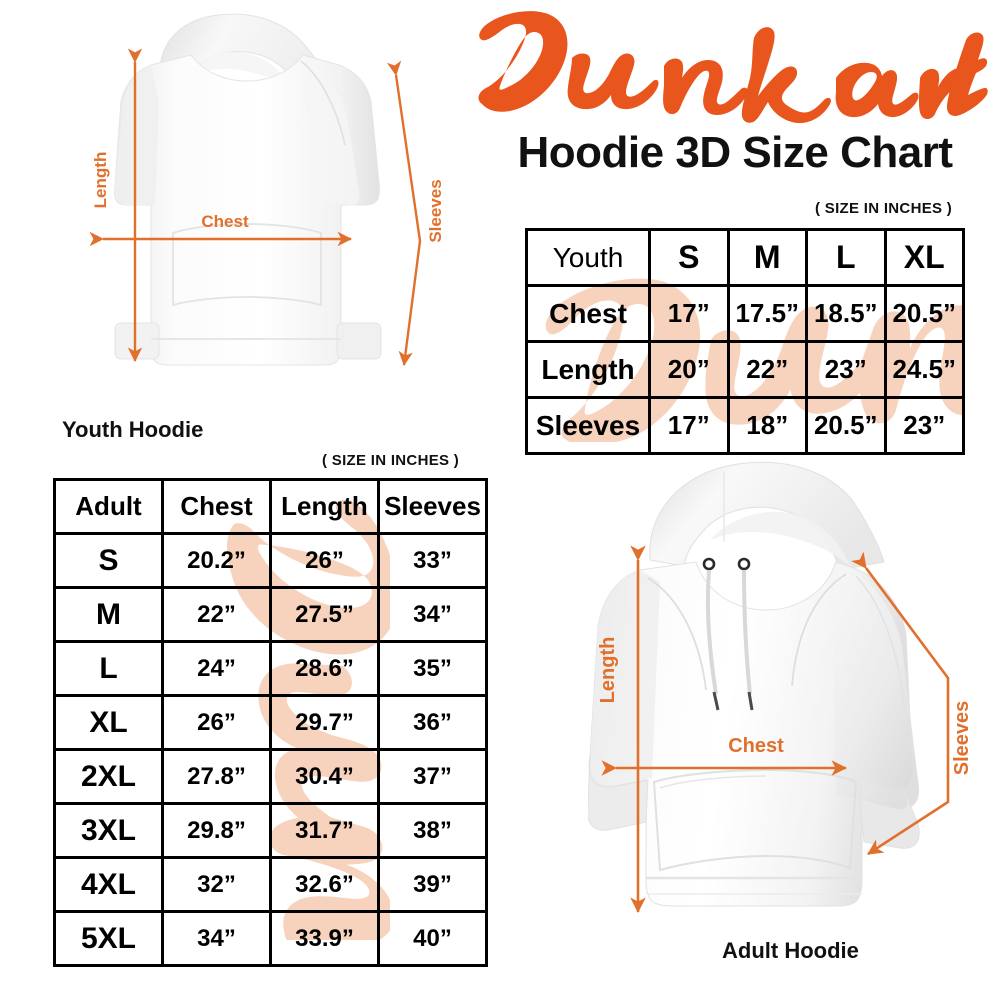 Image resolution: width=1000 pixels, height=1000 pixels. I want to click on adult-size-4xl: 4XL, so click(108, 884).